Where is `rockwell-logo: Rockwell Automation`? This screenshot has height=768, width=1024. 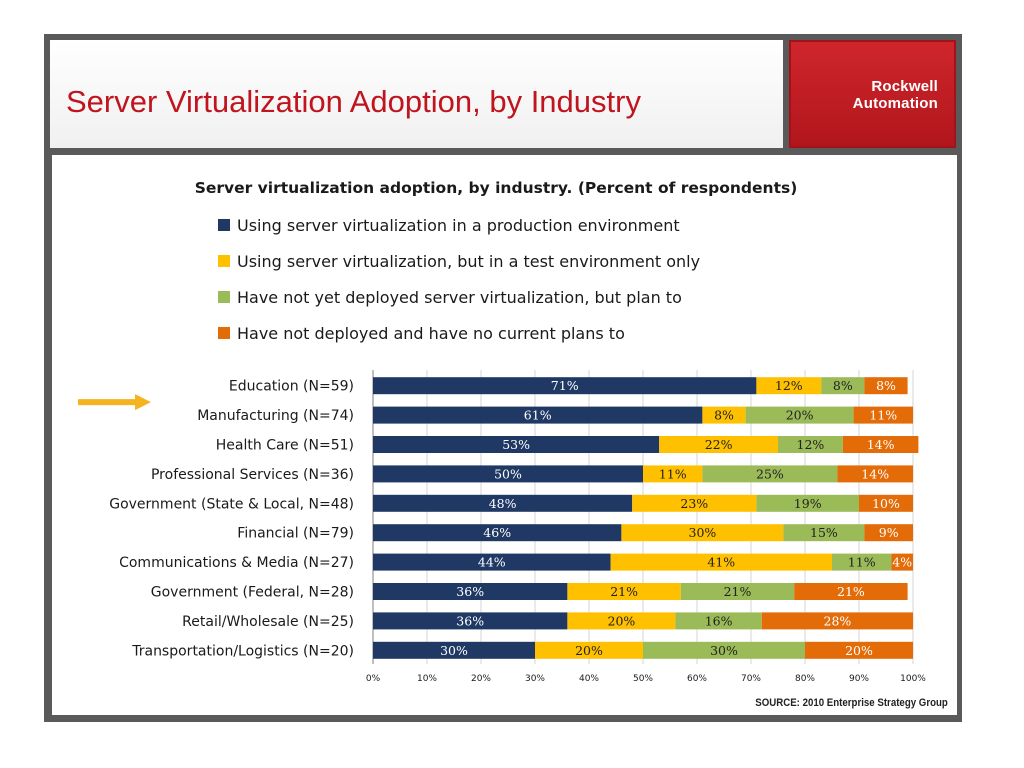 rockwell-logo: Rockwell Automation is located at coordinates (872, 94).